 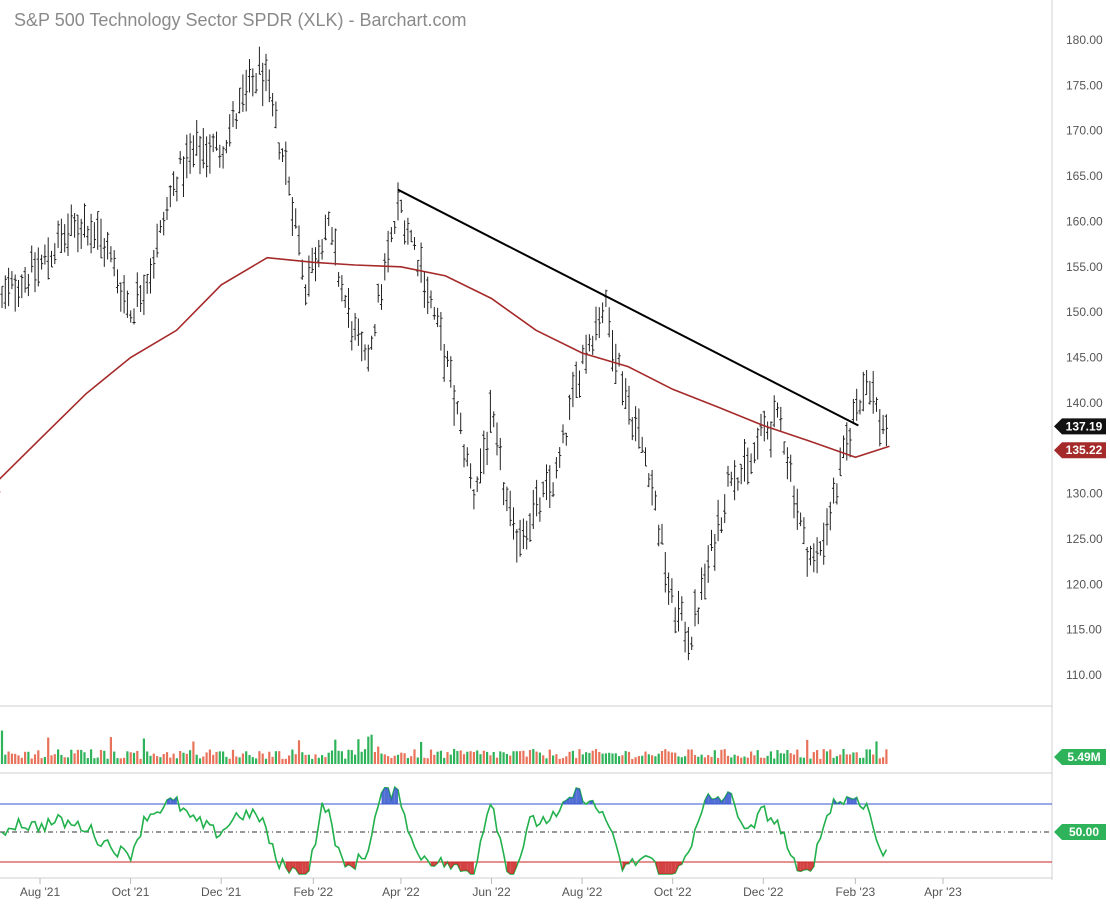 I want to click on oscillator-badge-label: 50.00, so click(x=1084, y=832).